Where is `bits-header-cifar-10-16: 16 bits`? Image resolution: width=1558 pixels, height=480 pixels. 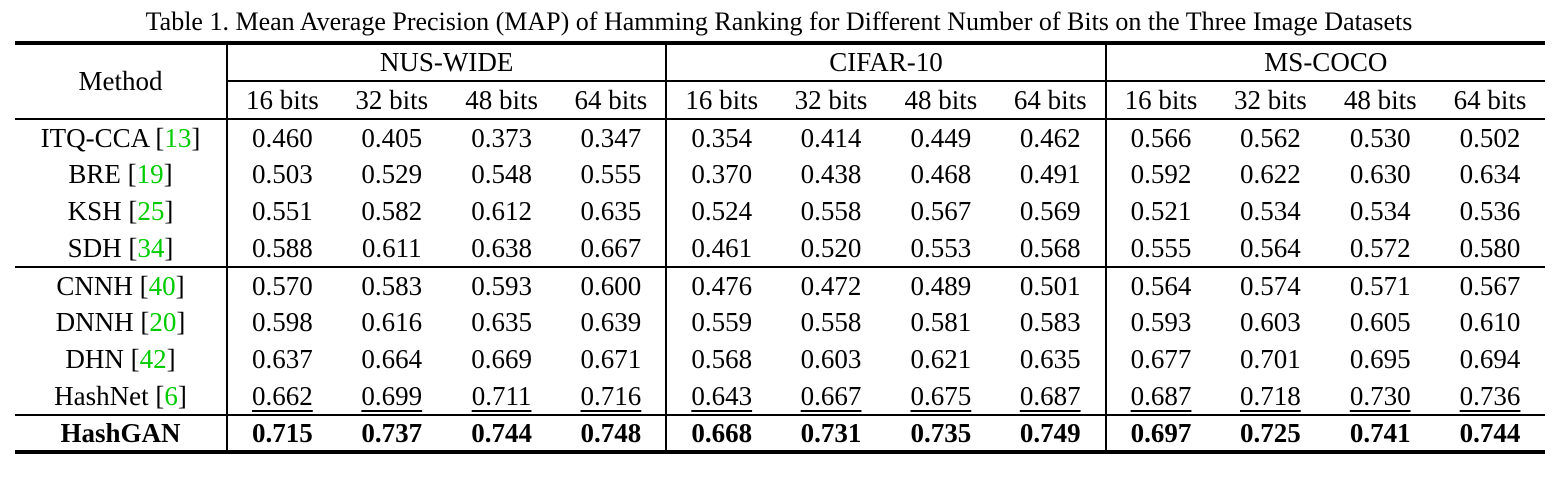 bits-header-cifar-10-16: 16 bits is located at coordinates (721, 100).